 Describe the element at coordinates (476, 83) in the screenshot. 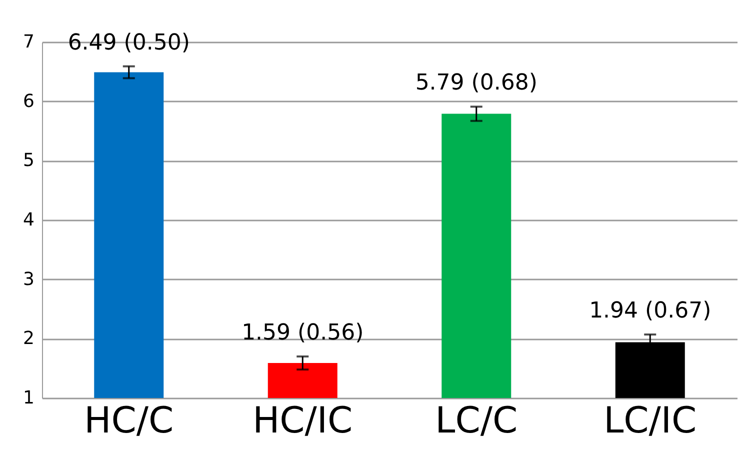

I see `data-label: 5.79 (0.68)` at that location.